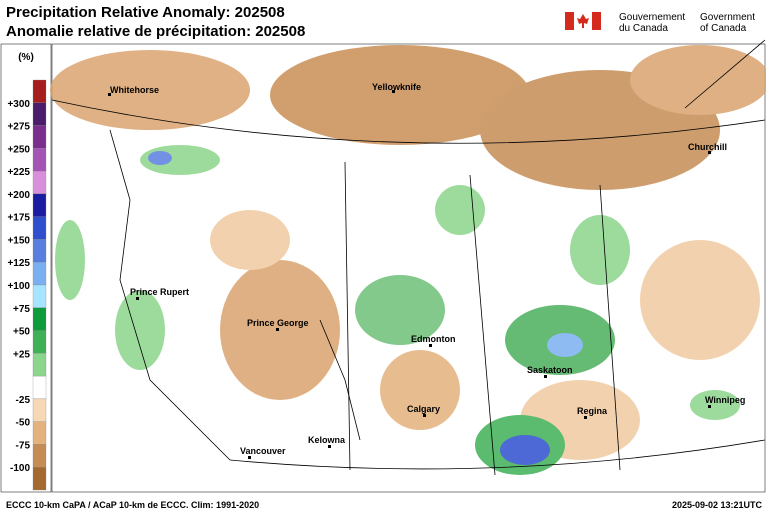 This screenshot has height=520, width=766. Describe the element at coordinates (145, 12) in the screenshot. I see `title-en: Precipitation Relative Anomaly: 202508` at that location.